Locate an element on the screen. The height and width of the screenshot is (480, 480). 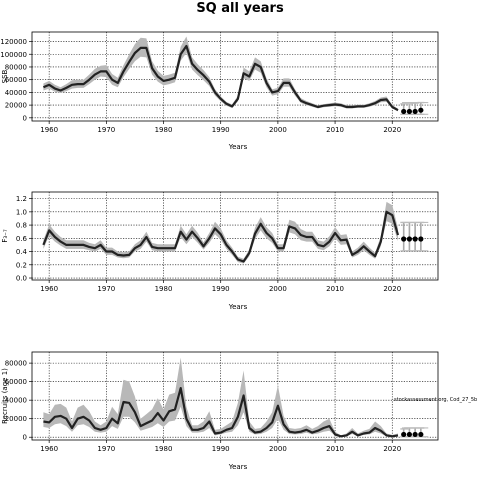
y-axis-label: SSB is located at coordinates (5, 76).